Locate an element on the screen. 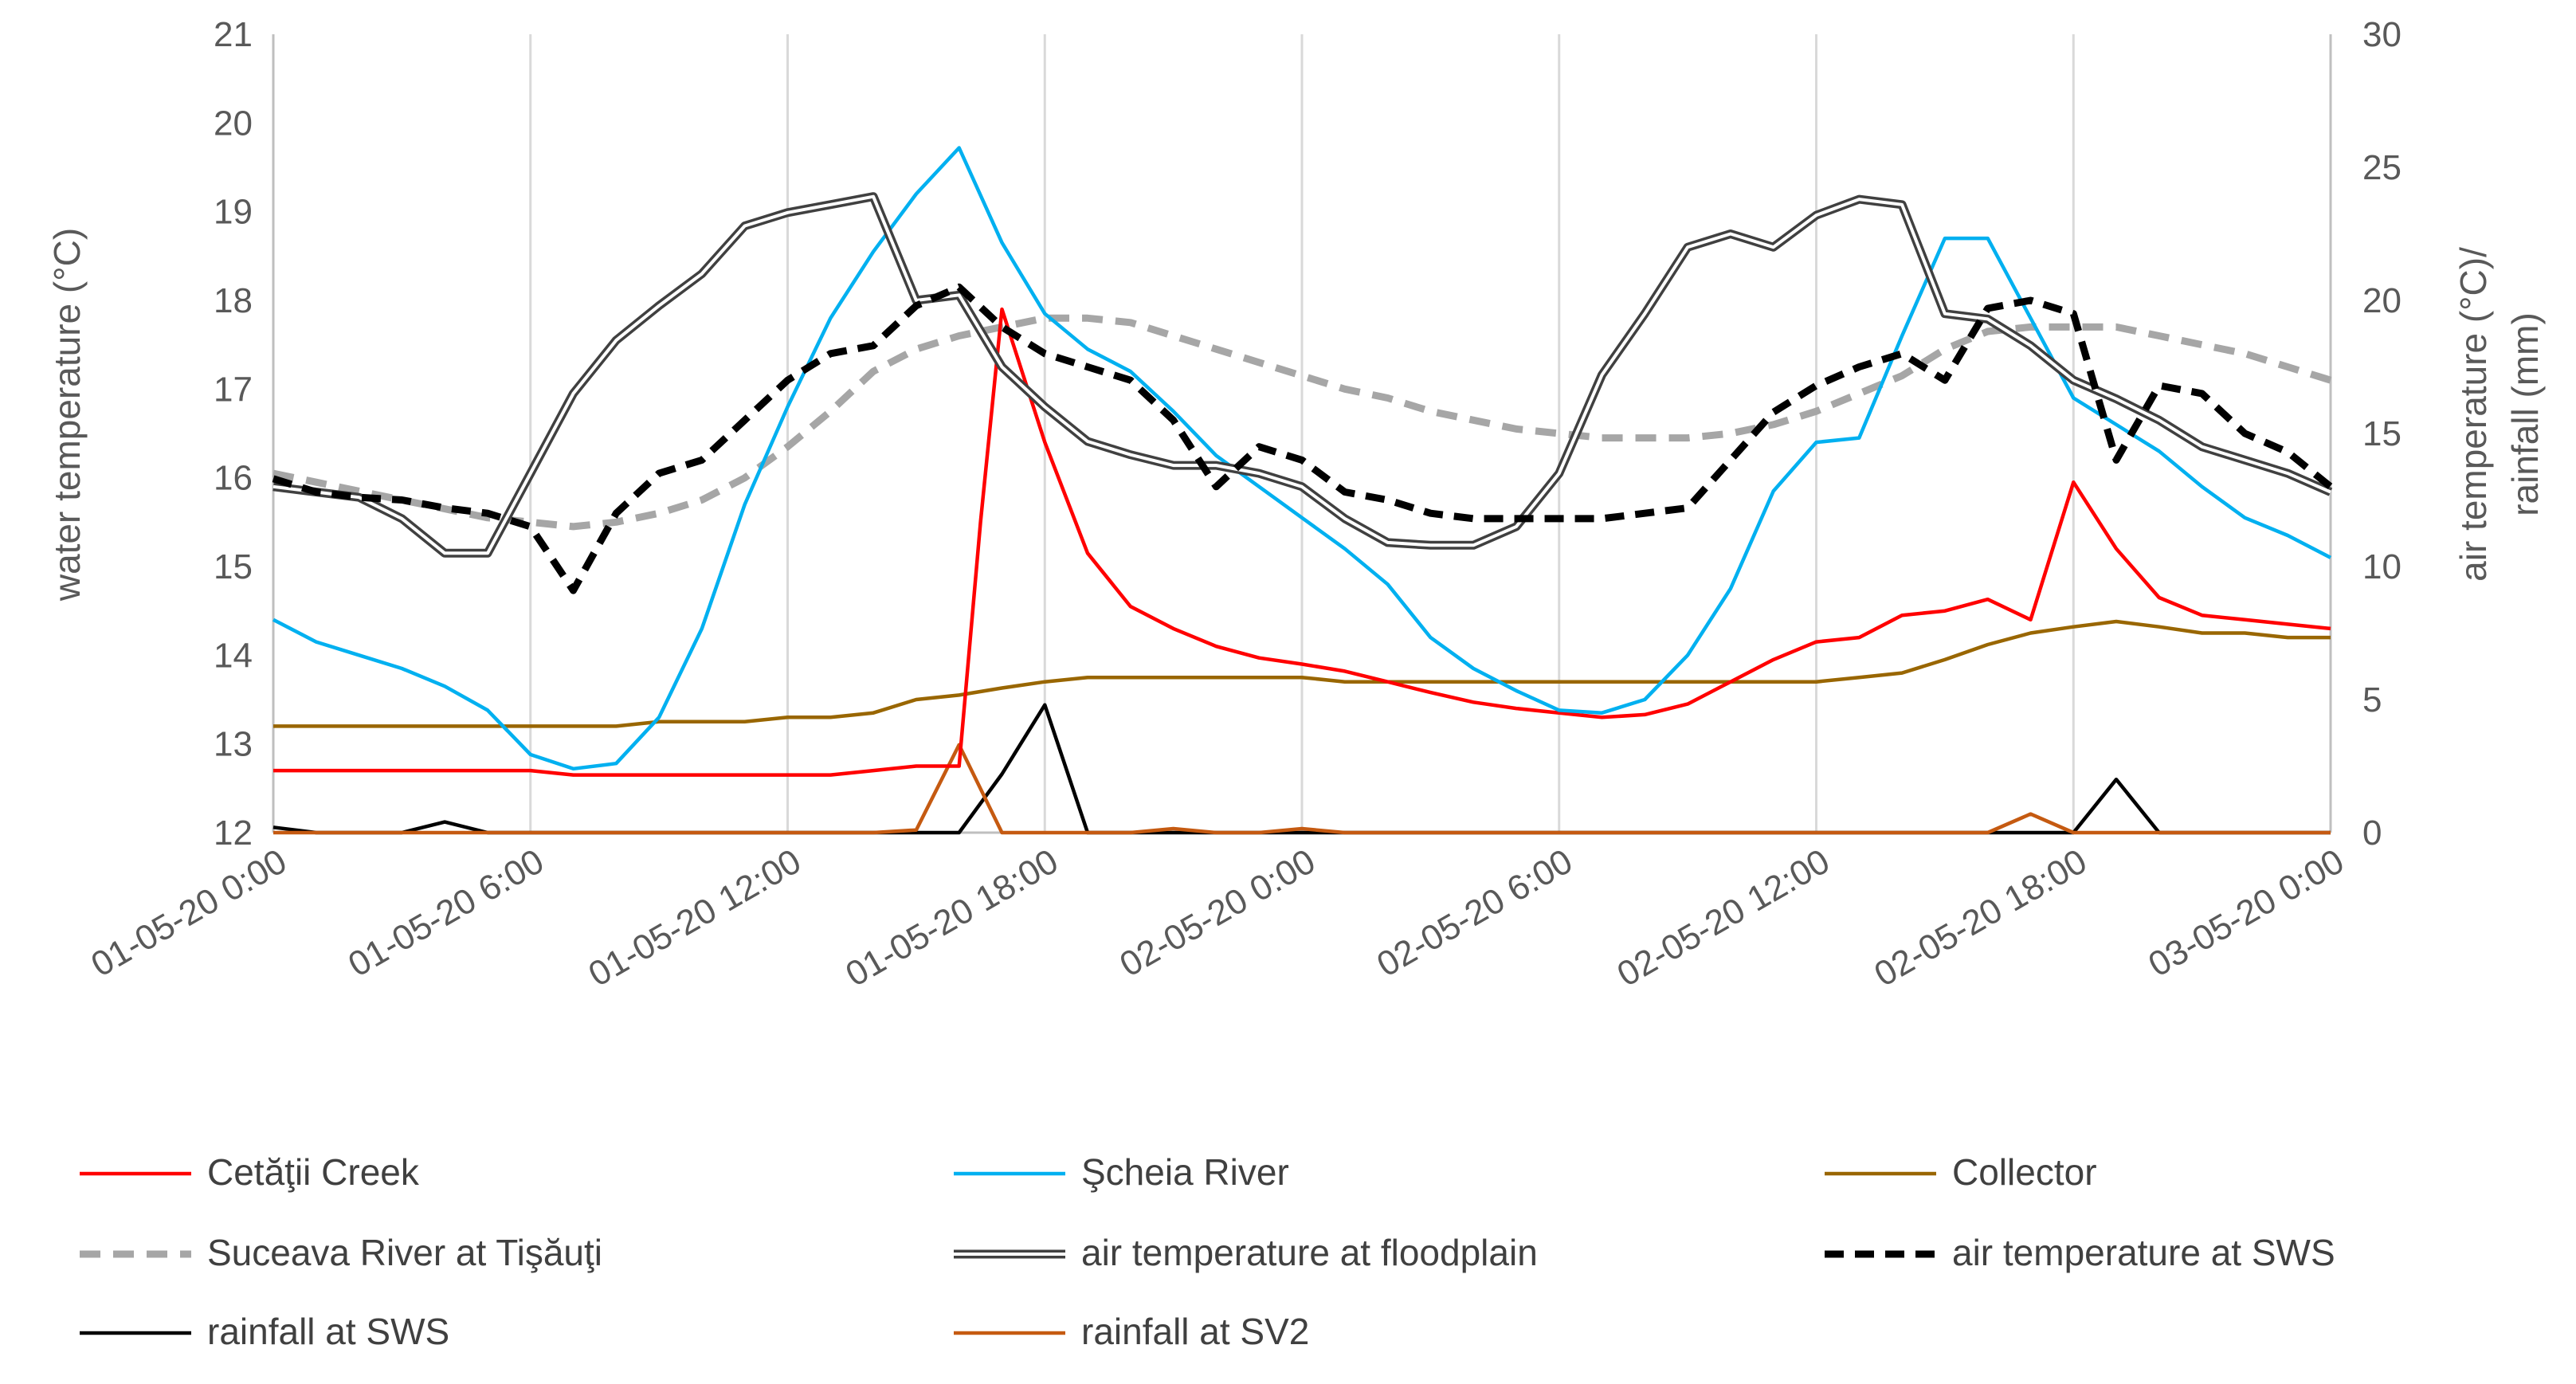 The image size is (2576, 1384). legend-entry: air temperature at floodplain is located at coordinates (1246, 1252).